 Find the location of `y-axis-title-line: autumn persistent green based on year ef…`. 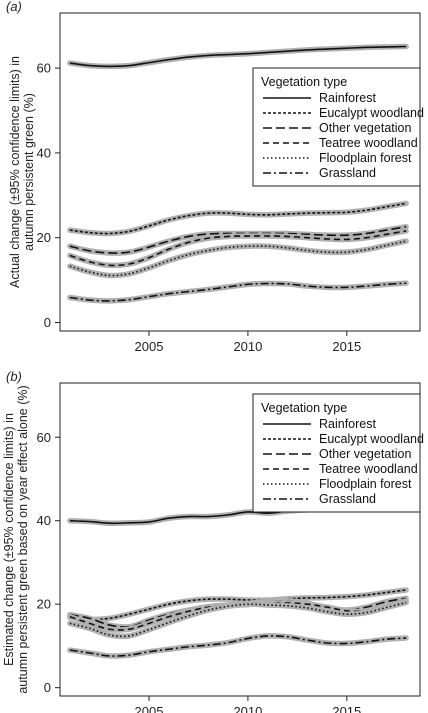

y-axis-title-line: autumn persistent green based on year ef… is located at coordinates (23, 539).